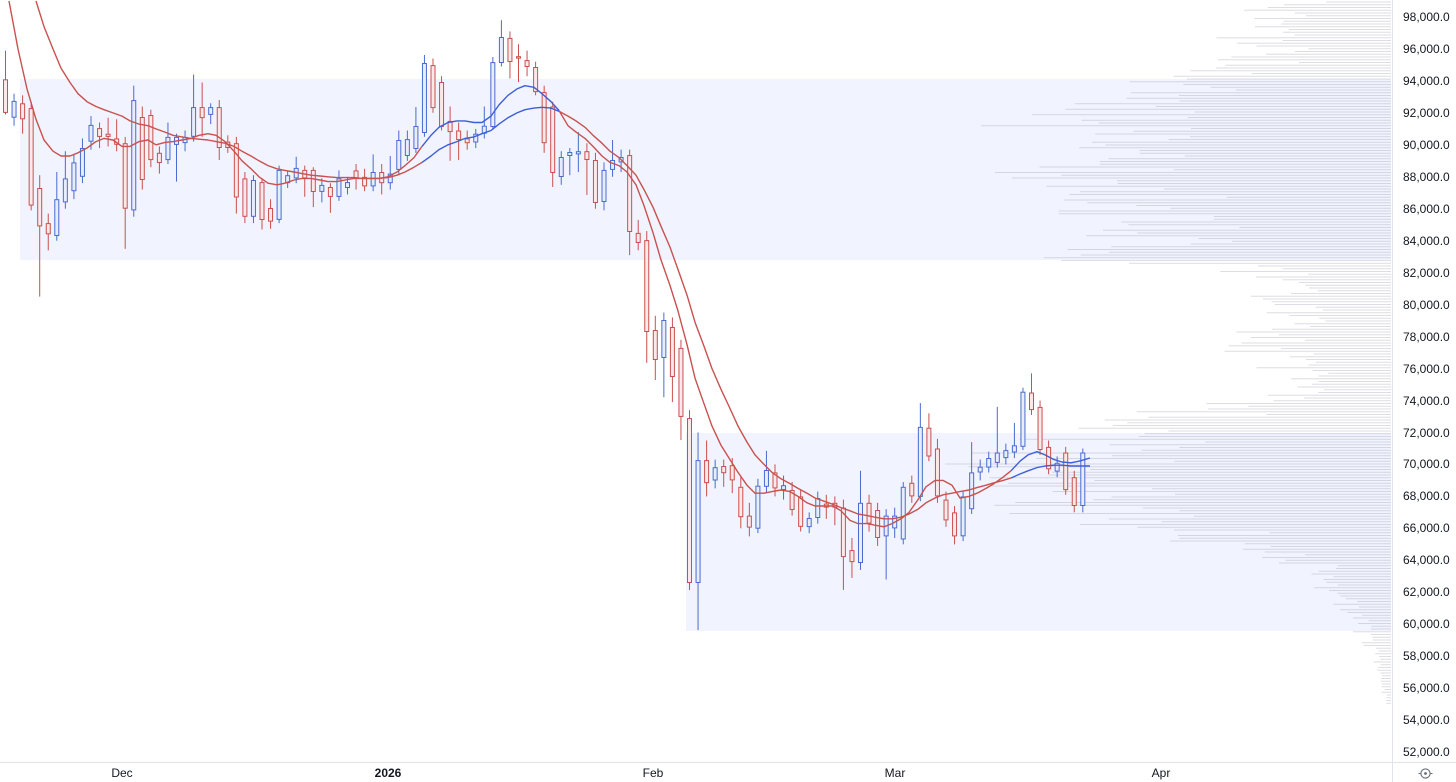  Describe the element at coordinates (1161, 773) in the screenshot. I see `time-axis-label: Apr` at that location.